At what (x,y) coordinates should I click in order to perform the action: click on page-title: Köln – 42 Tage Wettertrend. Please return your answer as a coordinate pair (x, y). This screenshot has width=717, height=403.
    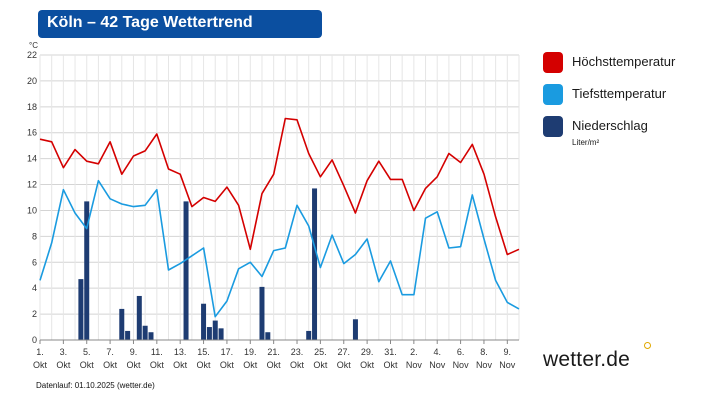
    Looking at the image, I should click on (150, 22).